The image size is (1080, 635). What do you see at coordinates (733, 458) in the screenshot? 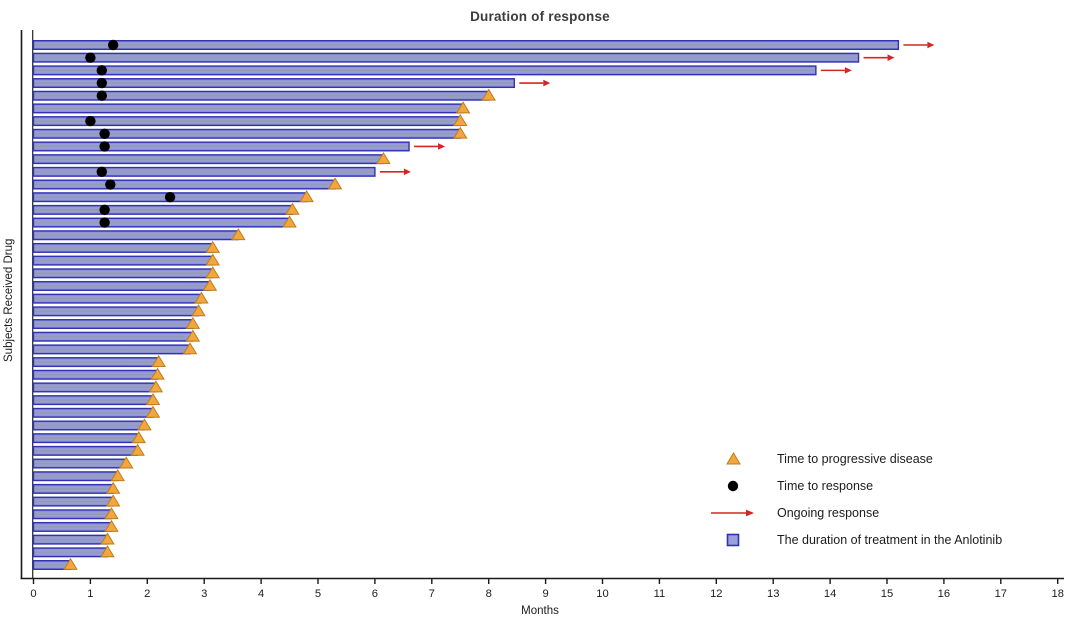
I see `triangle-icon` at bounding box center [733, 458].